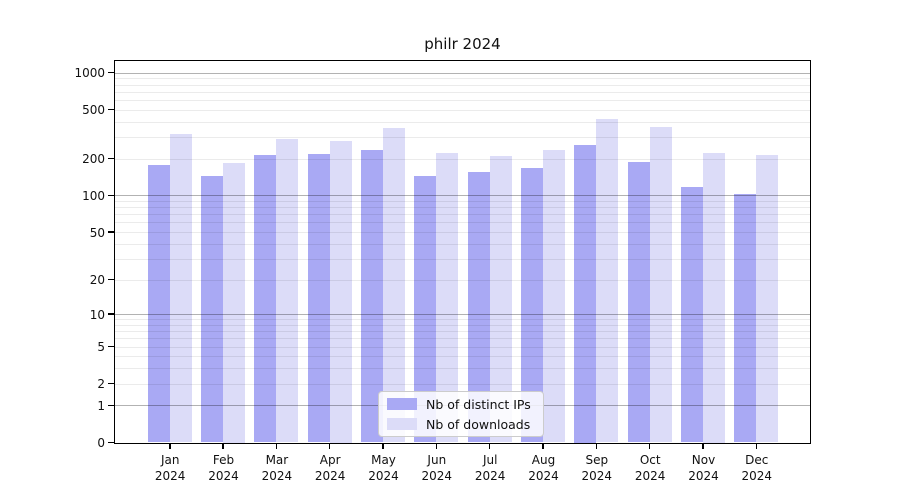 This screenshot has height=500, width=900. I want to click on bar-downloads-feb, so click(234, 303).